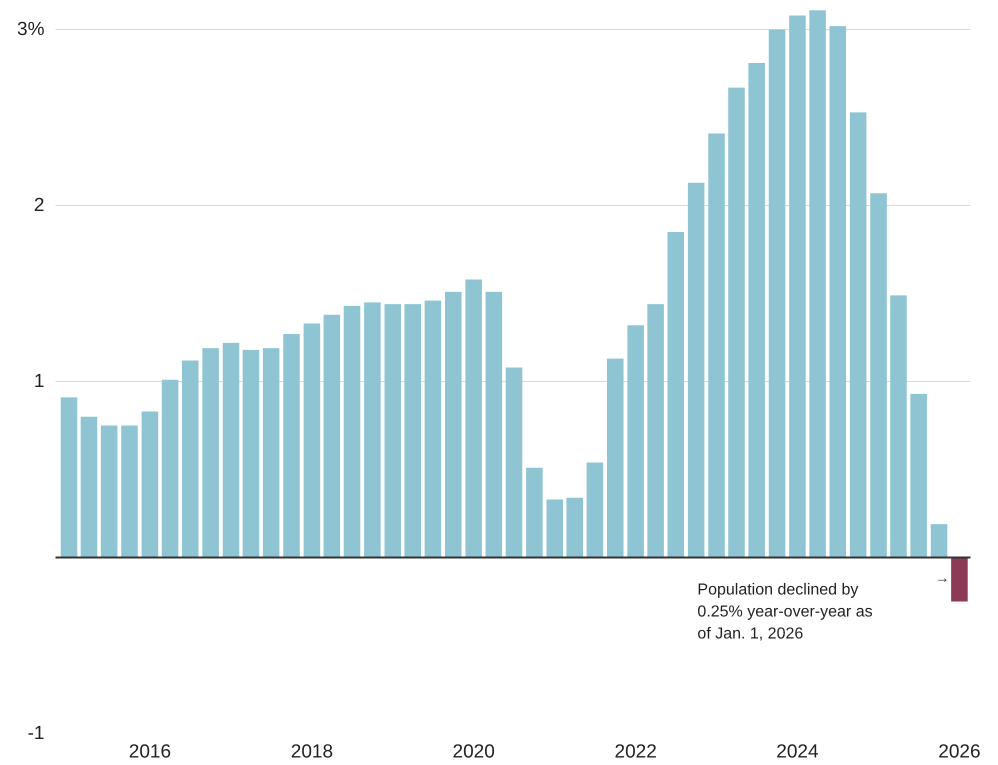 This screenshot has height=765, width=998. I want to click on annotation: Population declined by 0.25% year-over-year as of Jan. 1, 2026, so click(785, 612).